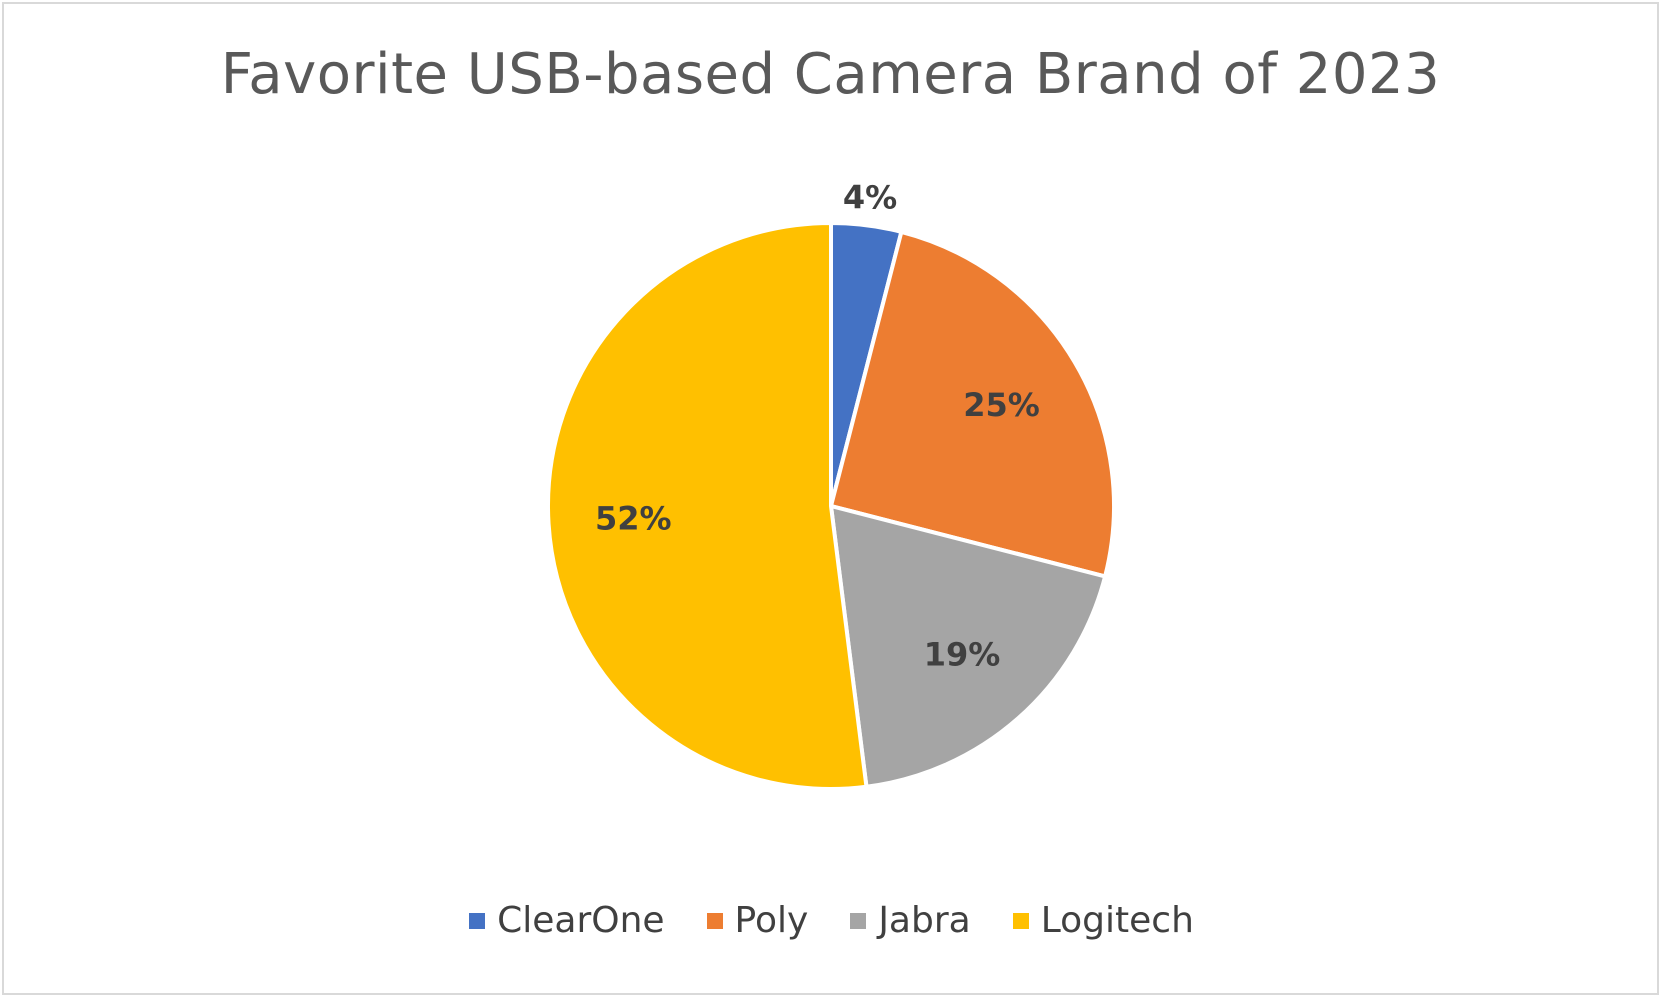 The image size is (1663, 999). What do you see at coordinates (771, 920) in the screenshot?
I see `legend-label-poly: Poly` at bounding box center [771, 920].